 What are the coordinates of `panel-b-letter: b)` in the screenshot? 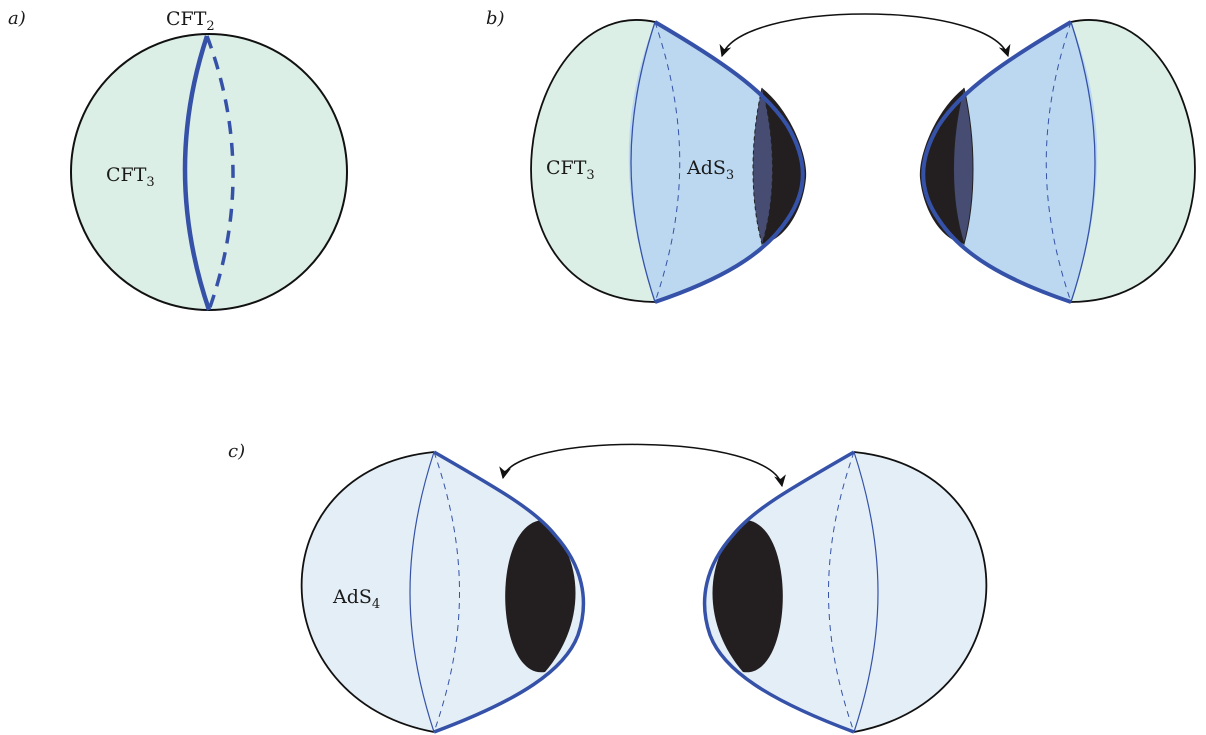 It's located at (495, 18).